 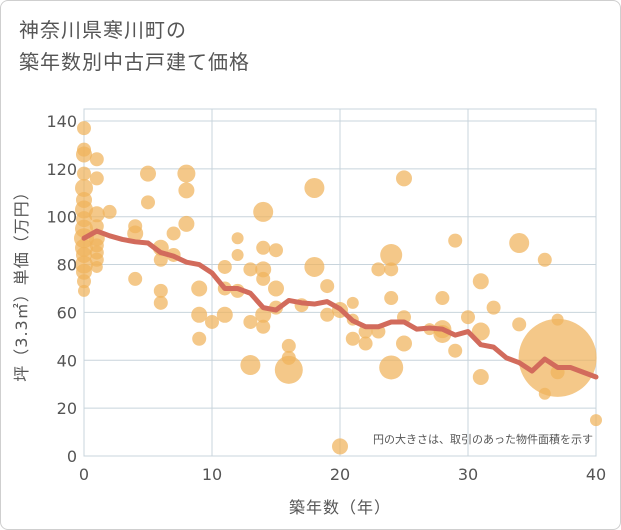 What do you see at coordinates (61, 121) in the screenshot?
I see `y-tick-label: 140` at bounding box center [61, 121].